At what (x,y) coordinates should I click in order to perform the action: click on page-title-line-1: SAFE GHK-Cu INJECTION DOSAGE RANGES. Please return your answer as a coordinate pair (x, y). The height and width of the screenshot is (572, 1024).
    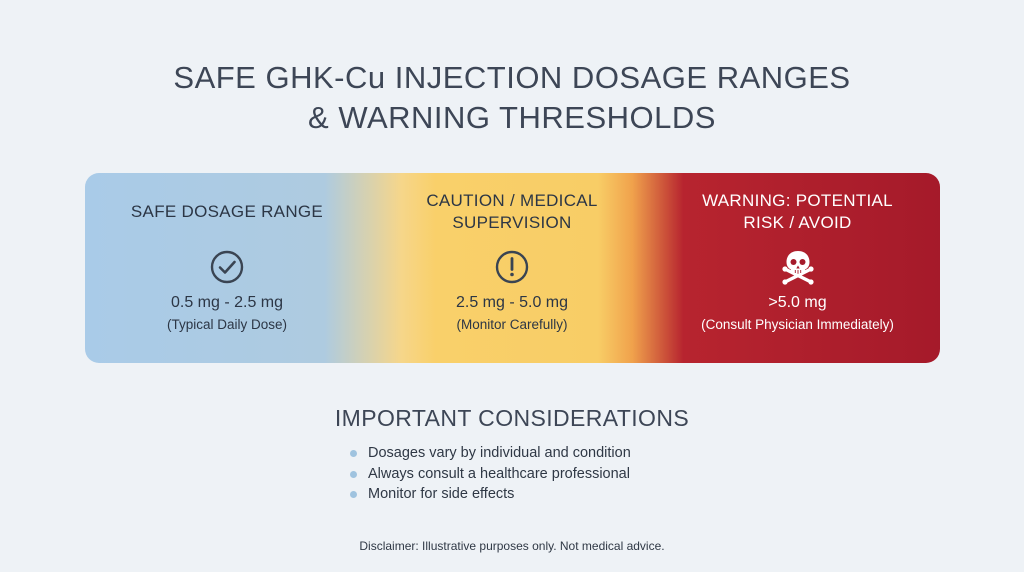
    Looking at the image, I should click on (512, 77).